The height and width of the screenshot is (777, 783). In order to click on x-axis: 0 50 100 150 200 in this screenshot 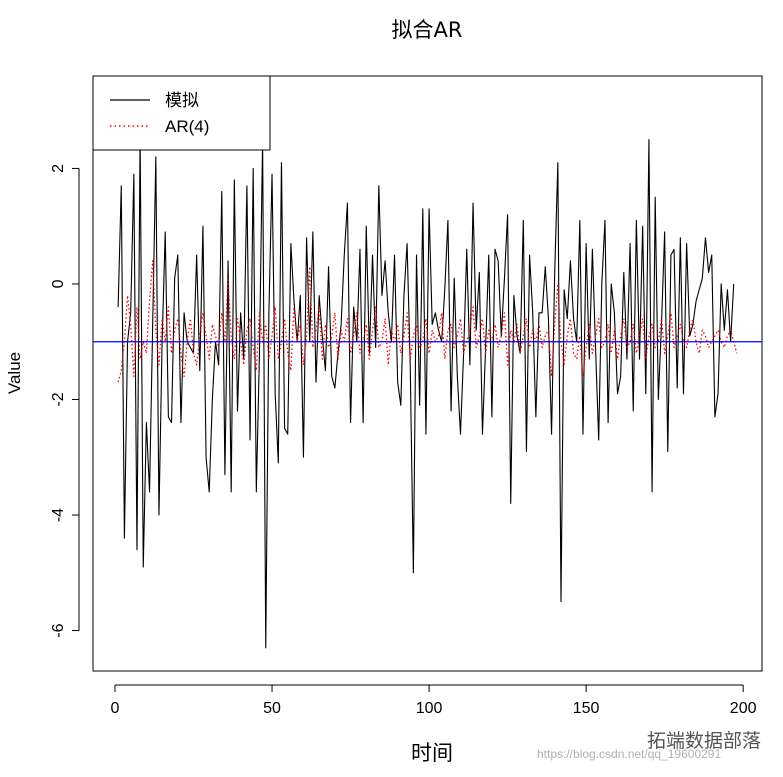, I will do `click(434, 700)`.